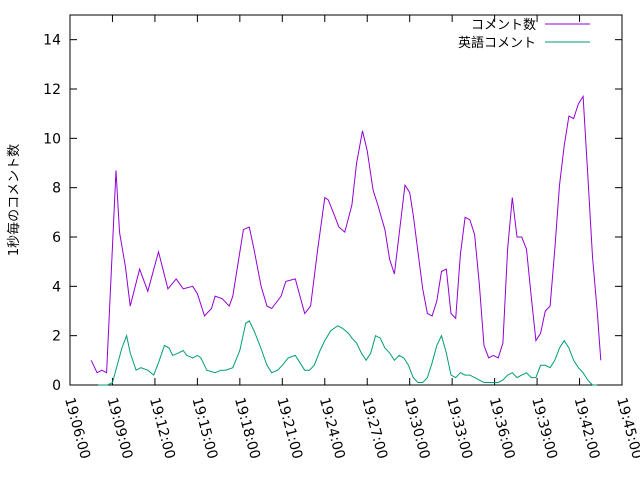  What do you see at coordinates (120, 428) in the screenshot?
I see `x-tick-label: 19:09:00` at bounding box center [120, 428].